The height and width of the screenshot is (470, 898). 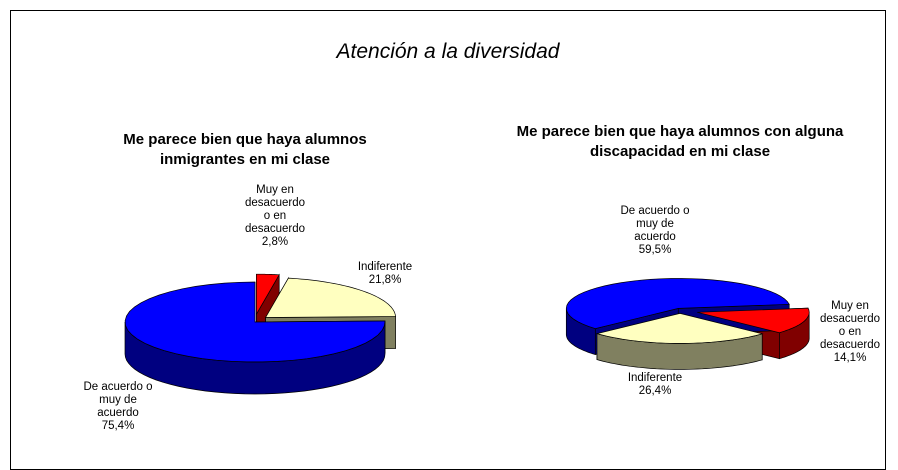 I want to click on value-label: 75,4%, so click(x=118, y=426).